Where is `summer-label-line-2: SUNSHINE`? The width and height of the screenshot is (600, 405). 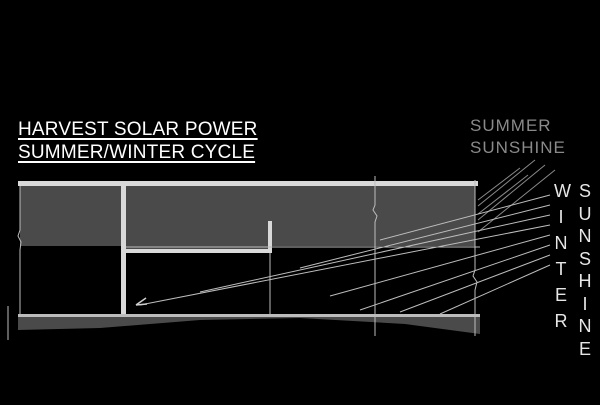
summer-label-line-2: SUNSHINE is located at coordinates (518, 147).